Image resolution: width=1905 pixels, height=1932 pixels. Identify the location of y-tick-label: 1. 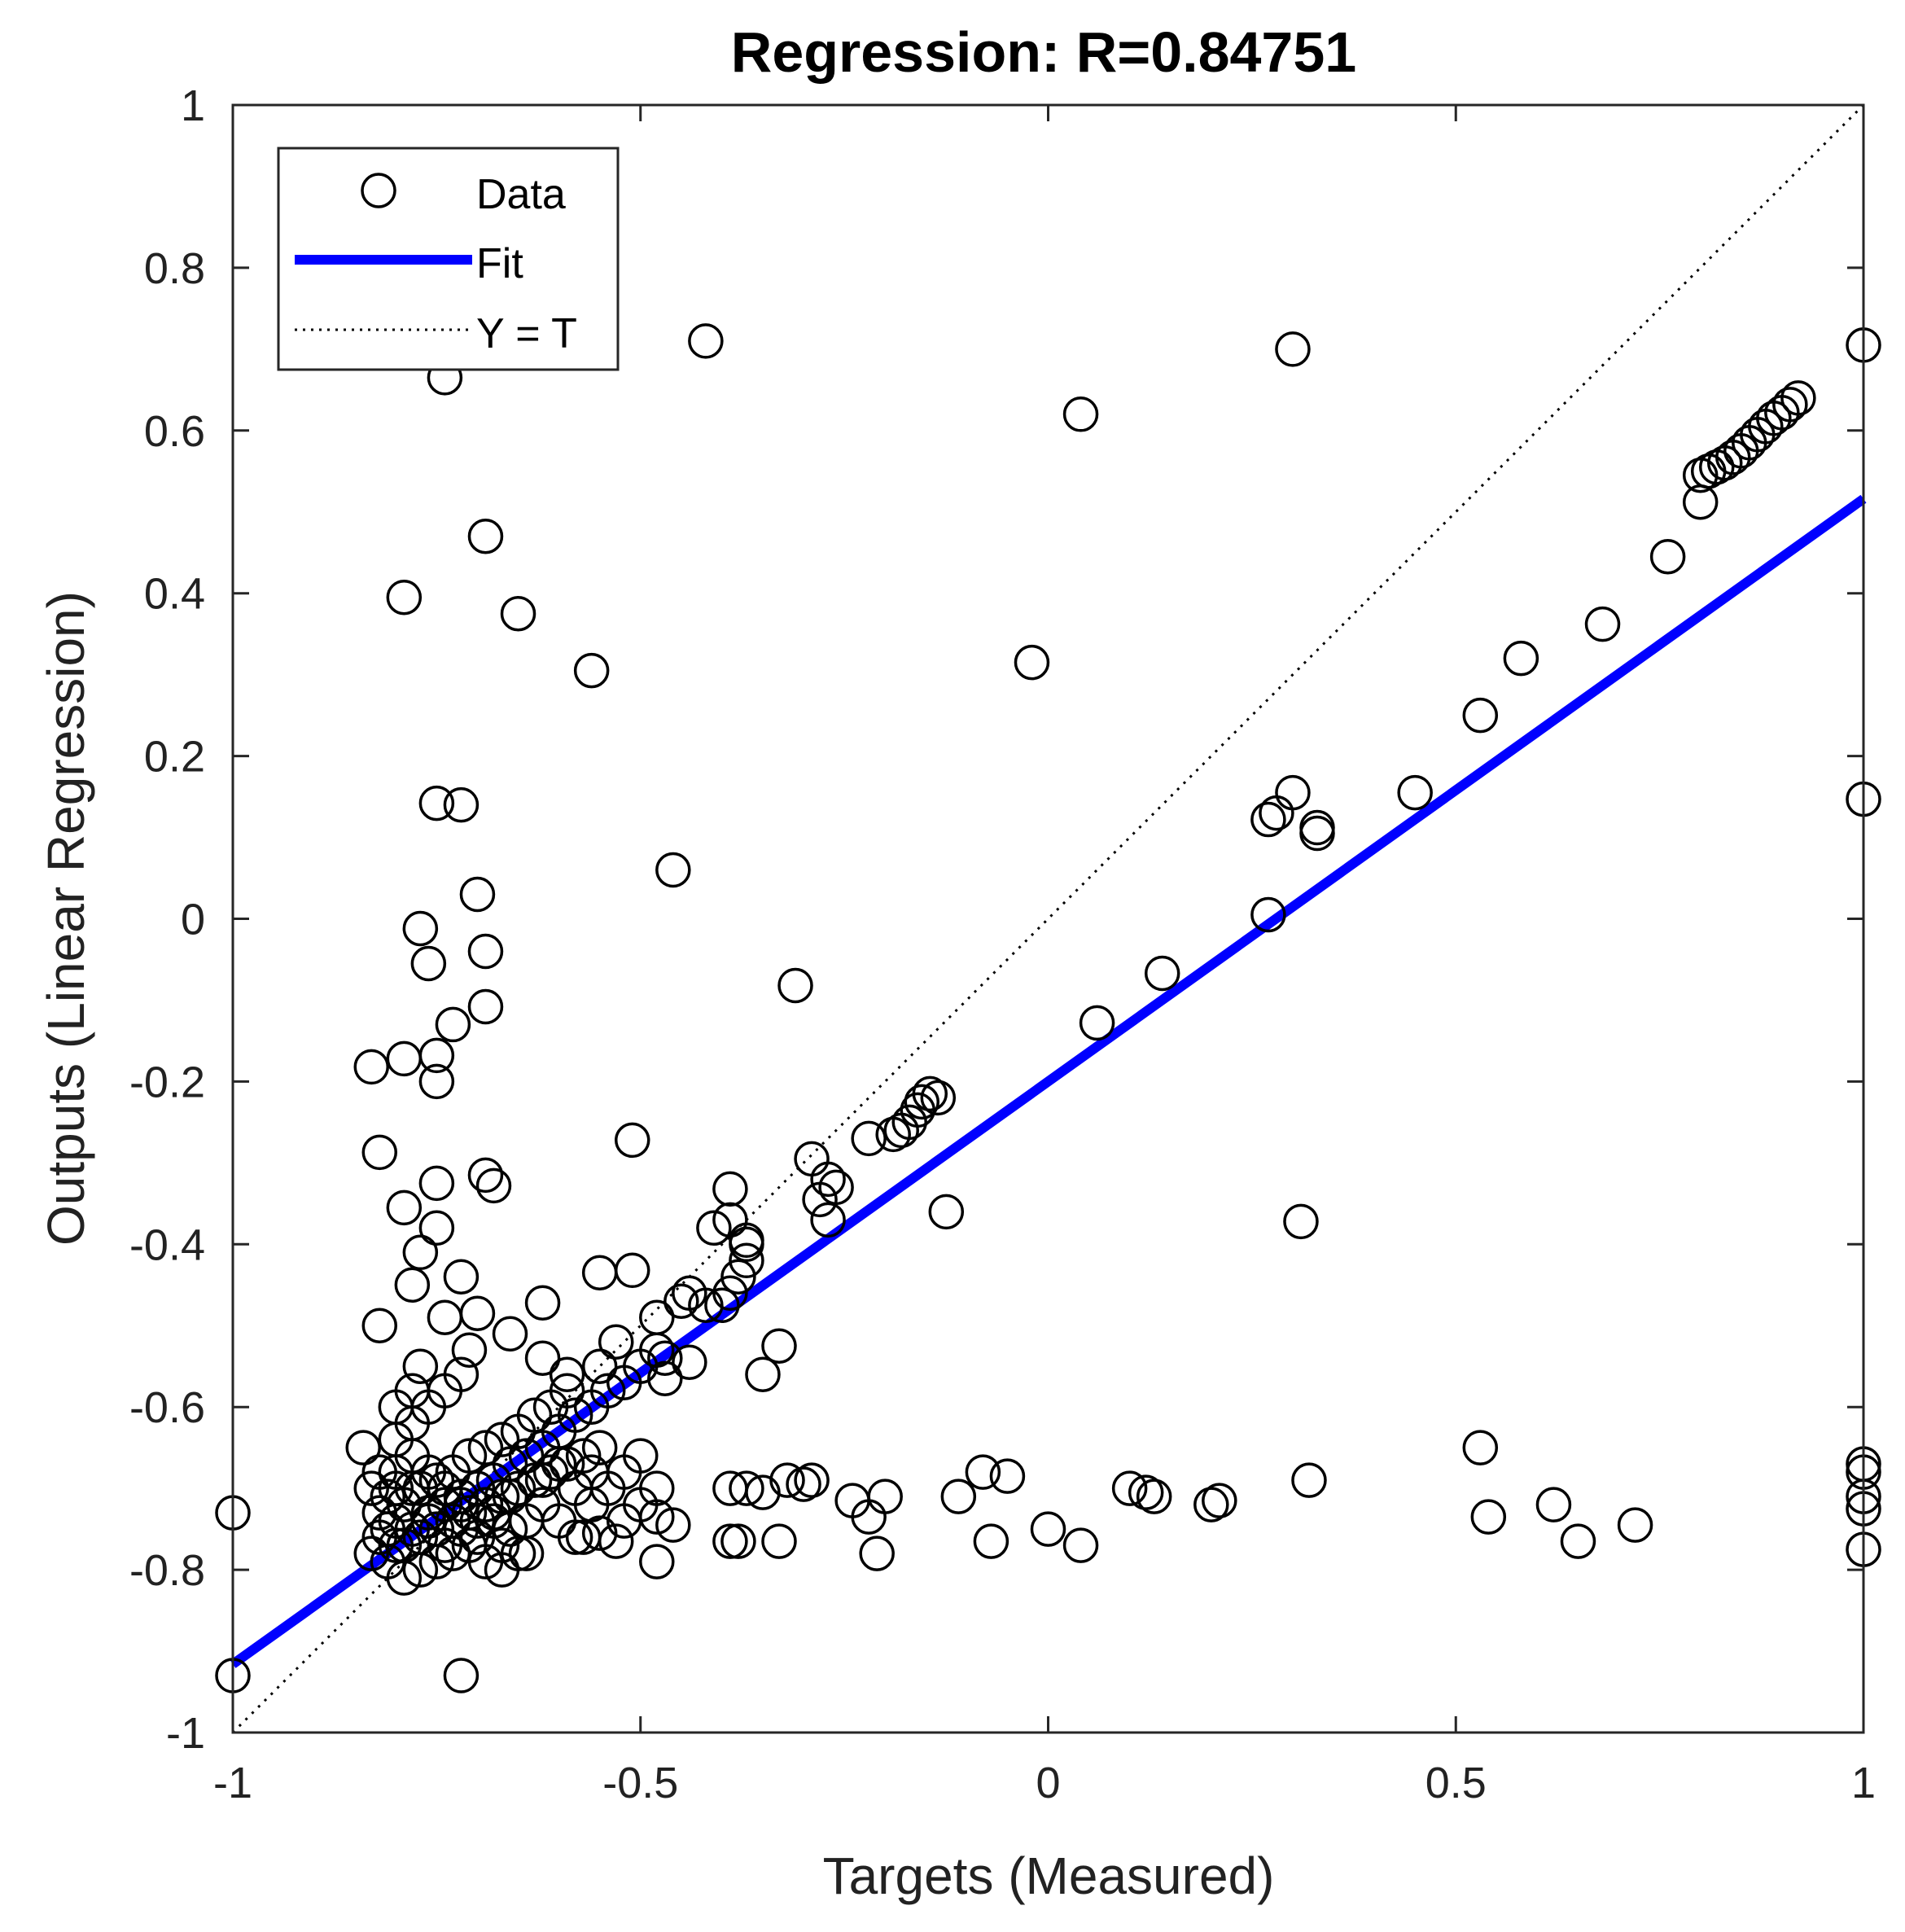
(193, 106).